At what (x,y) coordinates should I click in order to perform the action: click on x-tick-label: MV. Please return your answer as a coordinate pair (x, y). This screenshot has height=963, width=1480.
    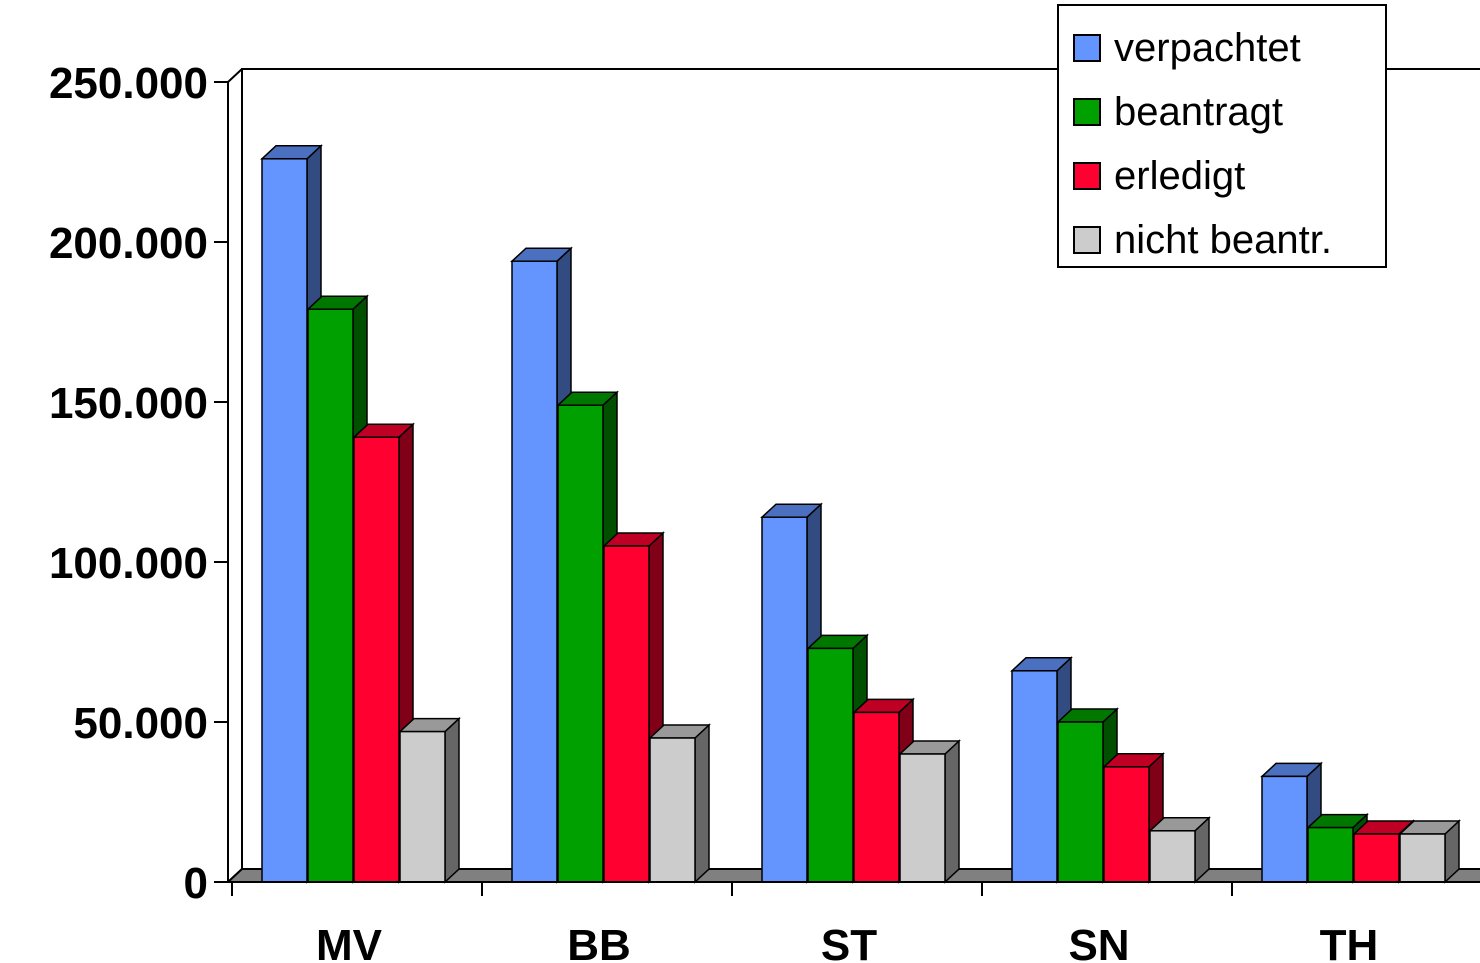
    Looking at the image, I should click on (349, 942).